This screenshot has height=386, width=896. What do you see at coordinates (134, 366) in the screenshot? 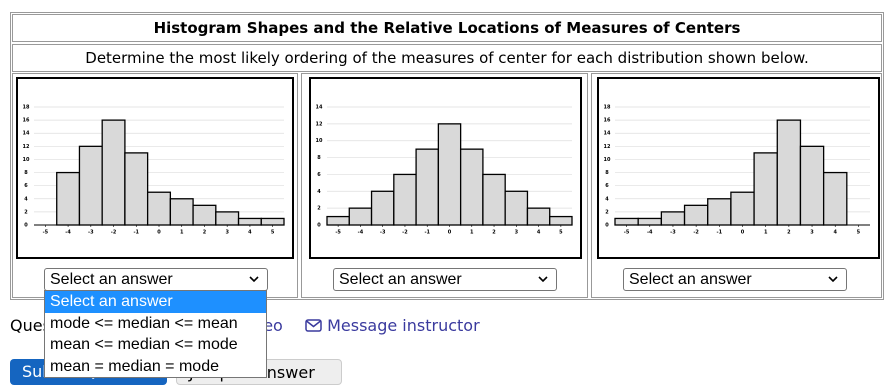
I see `dropdown-option: mean = median = mode` at bounding box center [134, 366].